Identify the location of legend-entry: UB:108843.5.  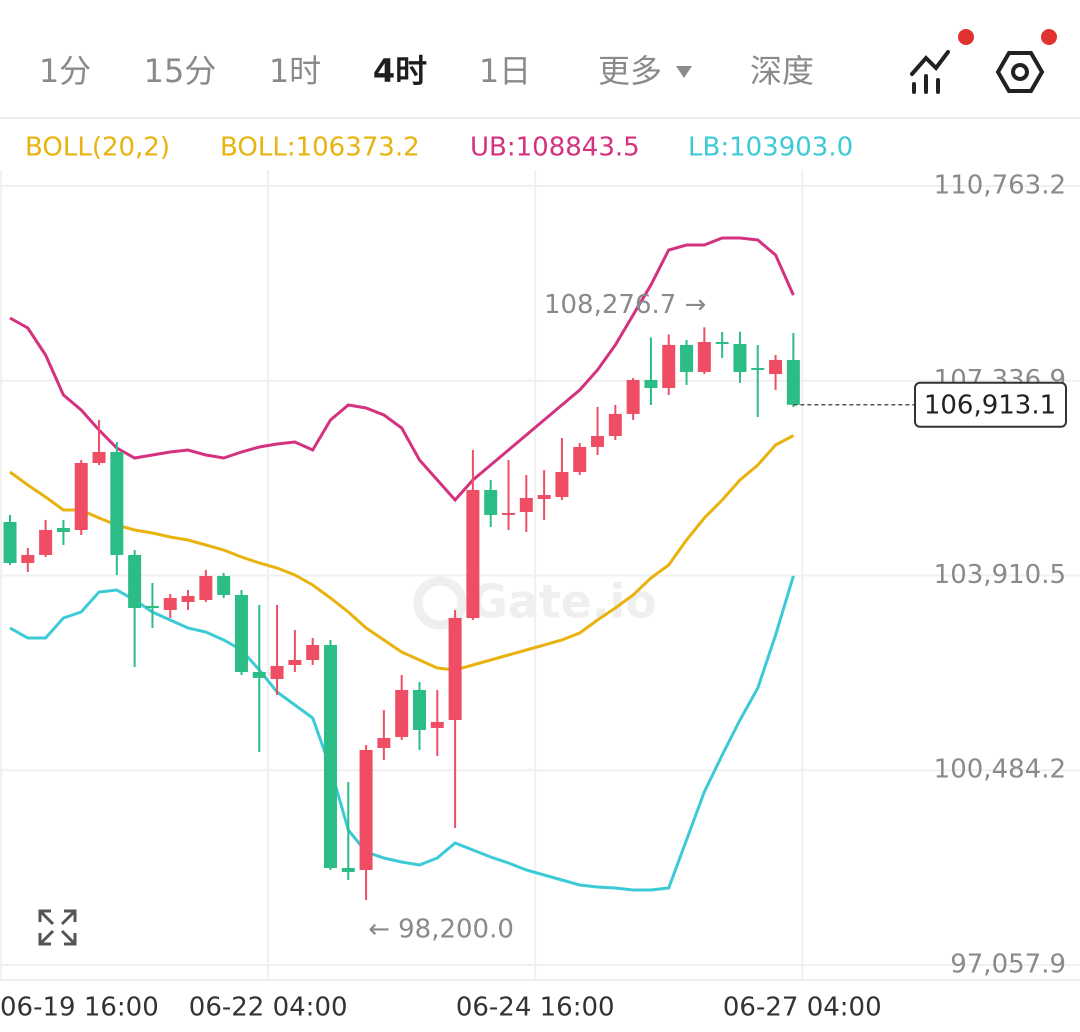
(555, 148).